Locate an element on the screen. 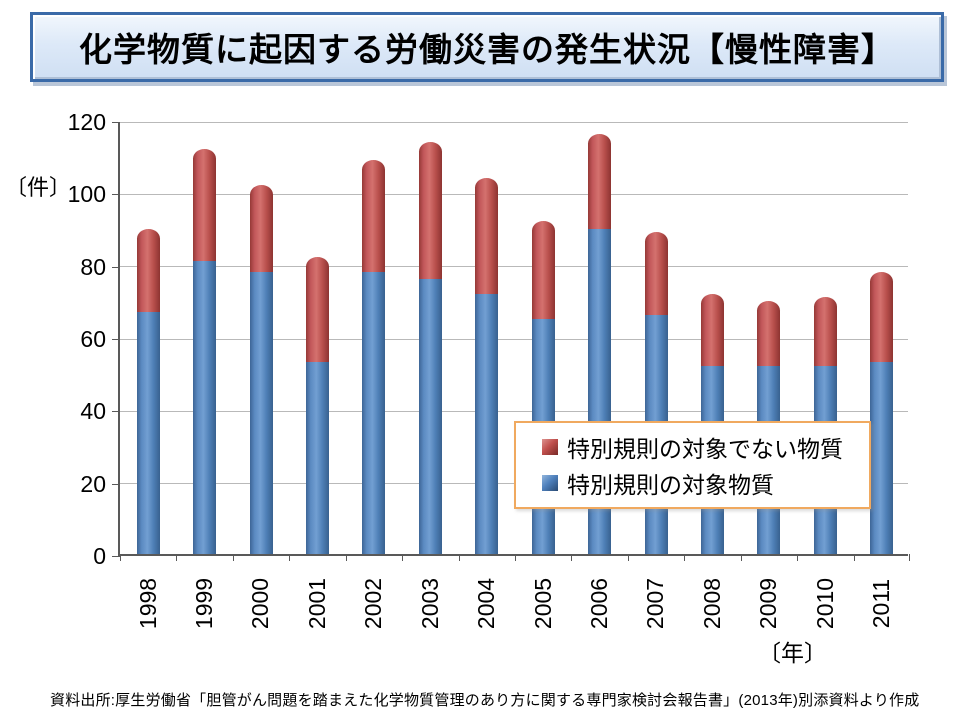  x-axis-category-label: 1998 is located at coordinates (148, 603).